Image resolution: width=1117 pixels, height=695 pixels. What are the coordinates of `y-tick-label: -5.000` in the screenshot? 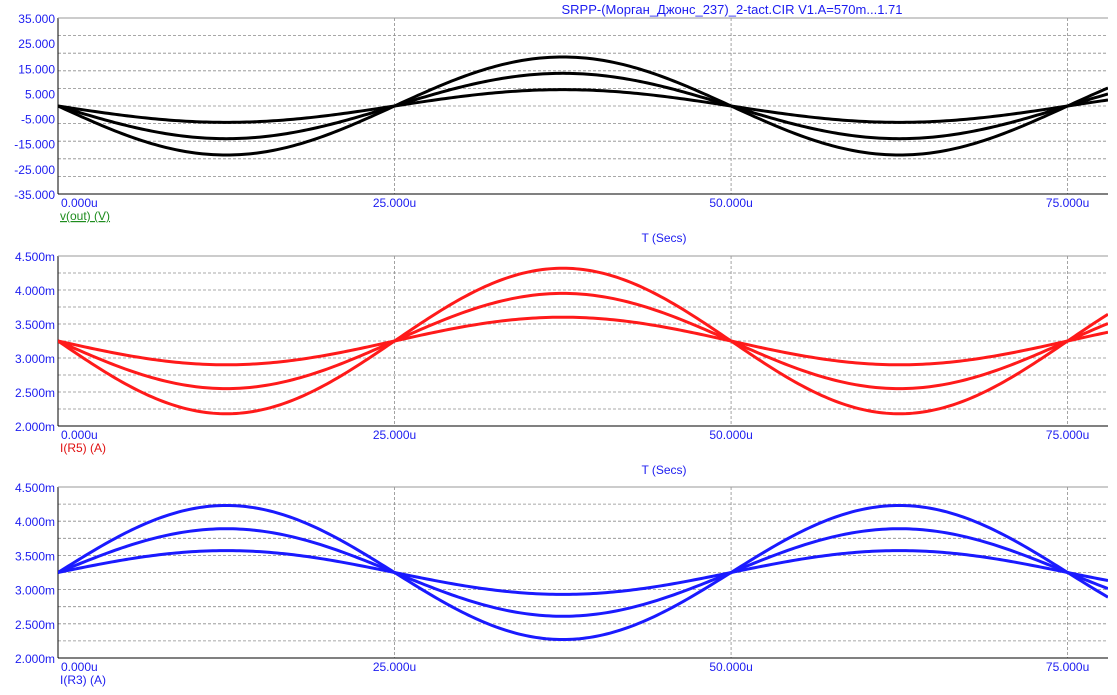 It's located at (38, 120).